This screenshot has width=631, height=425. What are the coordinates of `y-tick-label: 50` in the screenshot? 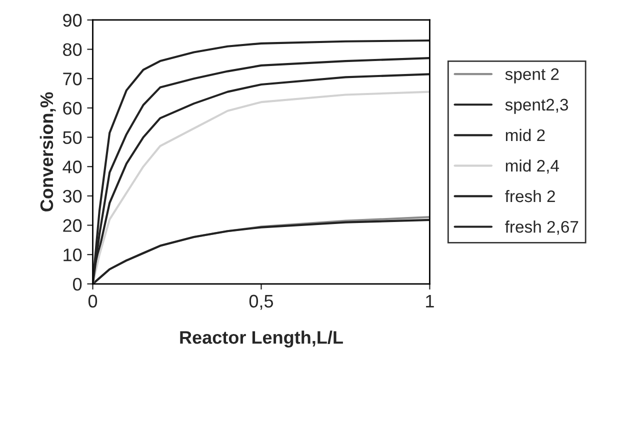 It's located at (72, 137).